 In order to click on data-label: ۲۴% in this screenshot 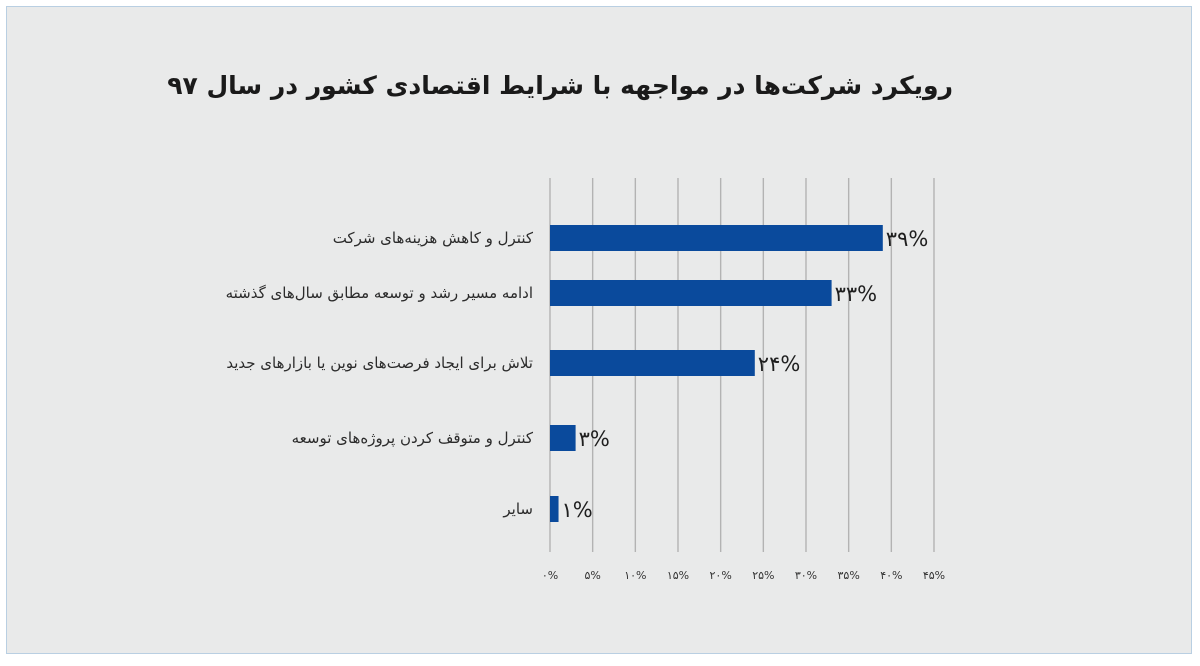, I will do `click(779, 364)`.